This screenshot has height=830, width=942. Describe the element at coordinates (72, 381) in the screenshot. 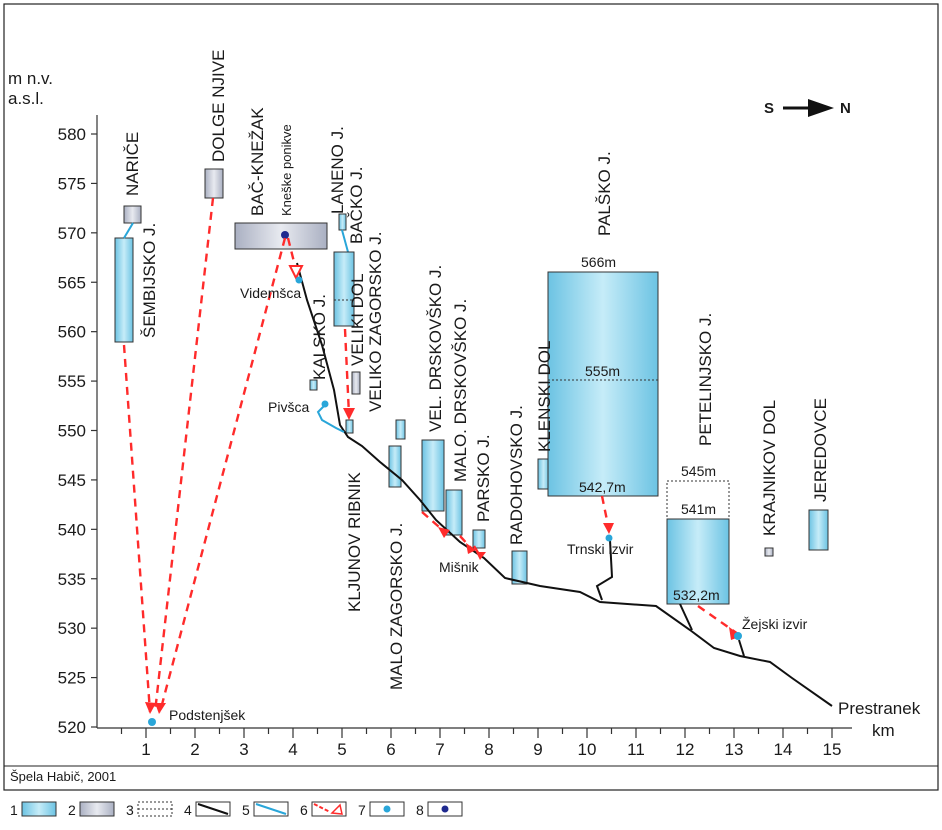

I see `y-tick-label: 555` at that location.